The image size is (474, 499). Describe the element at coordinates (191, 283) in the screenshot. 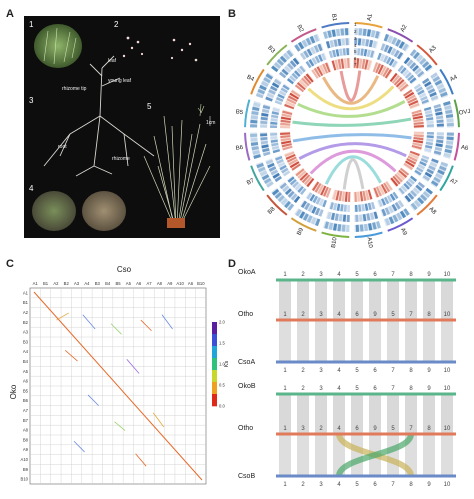

I see `top-tick-label: A6` at that location.